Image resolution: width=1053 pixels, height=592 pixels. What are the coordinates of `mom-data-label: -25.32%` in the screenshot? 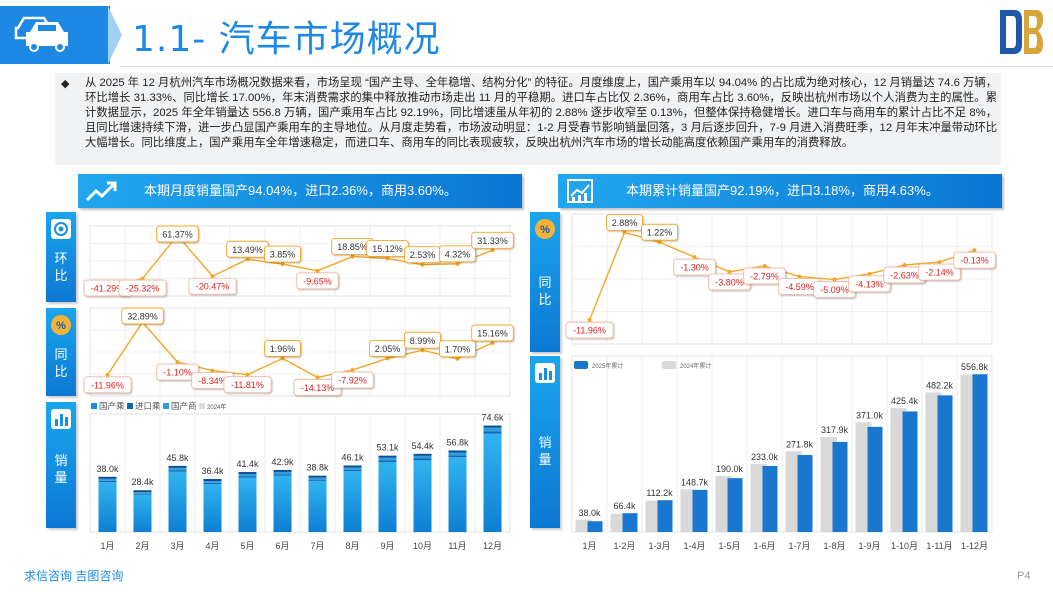 It's located at (143, 289).